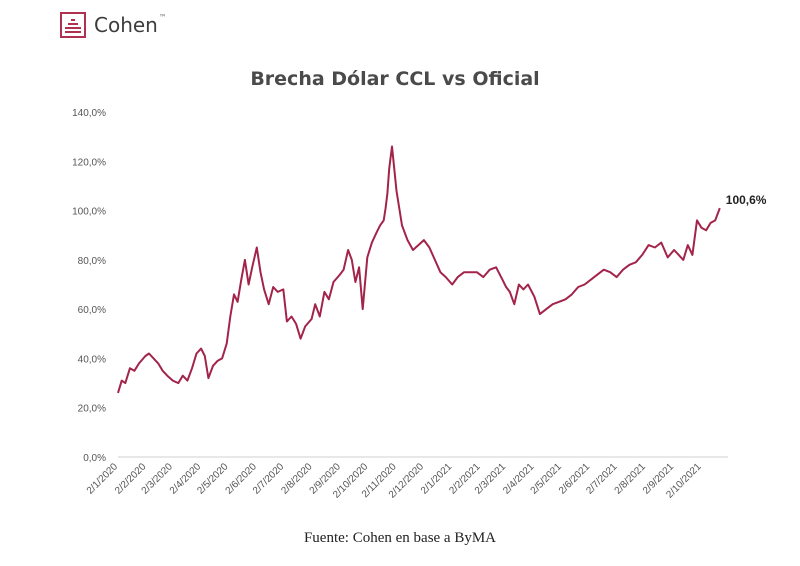 The width and height of the screenshot is (800, 566). I want to click on y-tick-label: 120,0%, so click(89, 162).